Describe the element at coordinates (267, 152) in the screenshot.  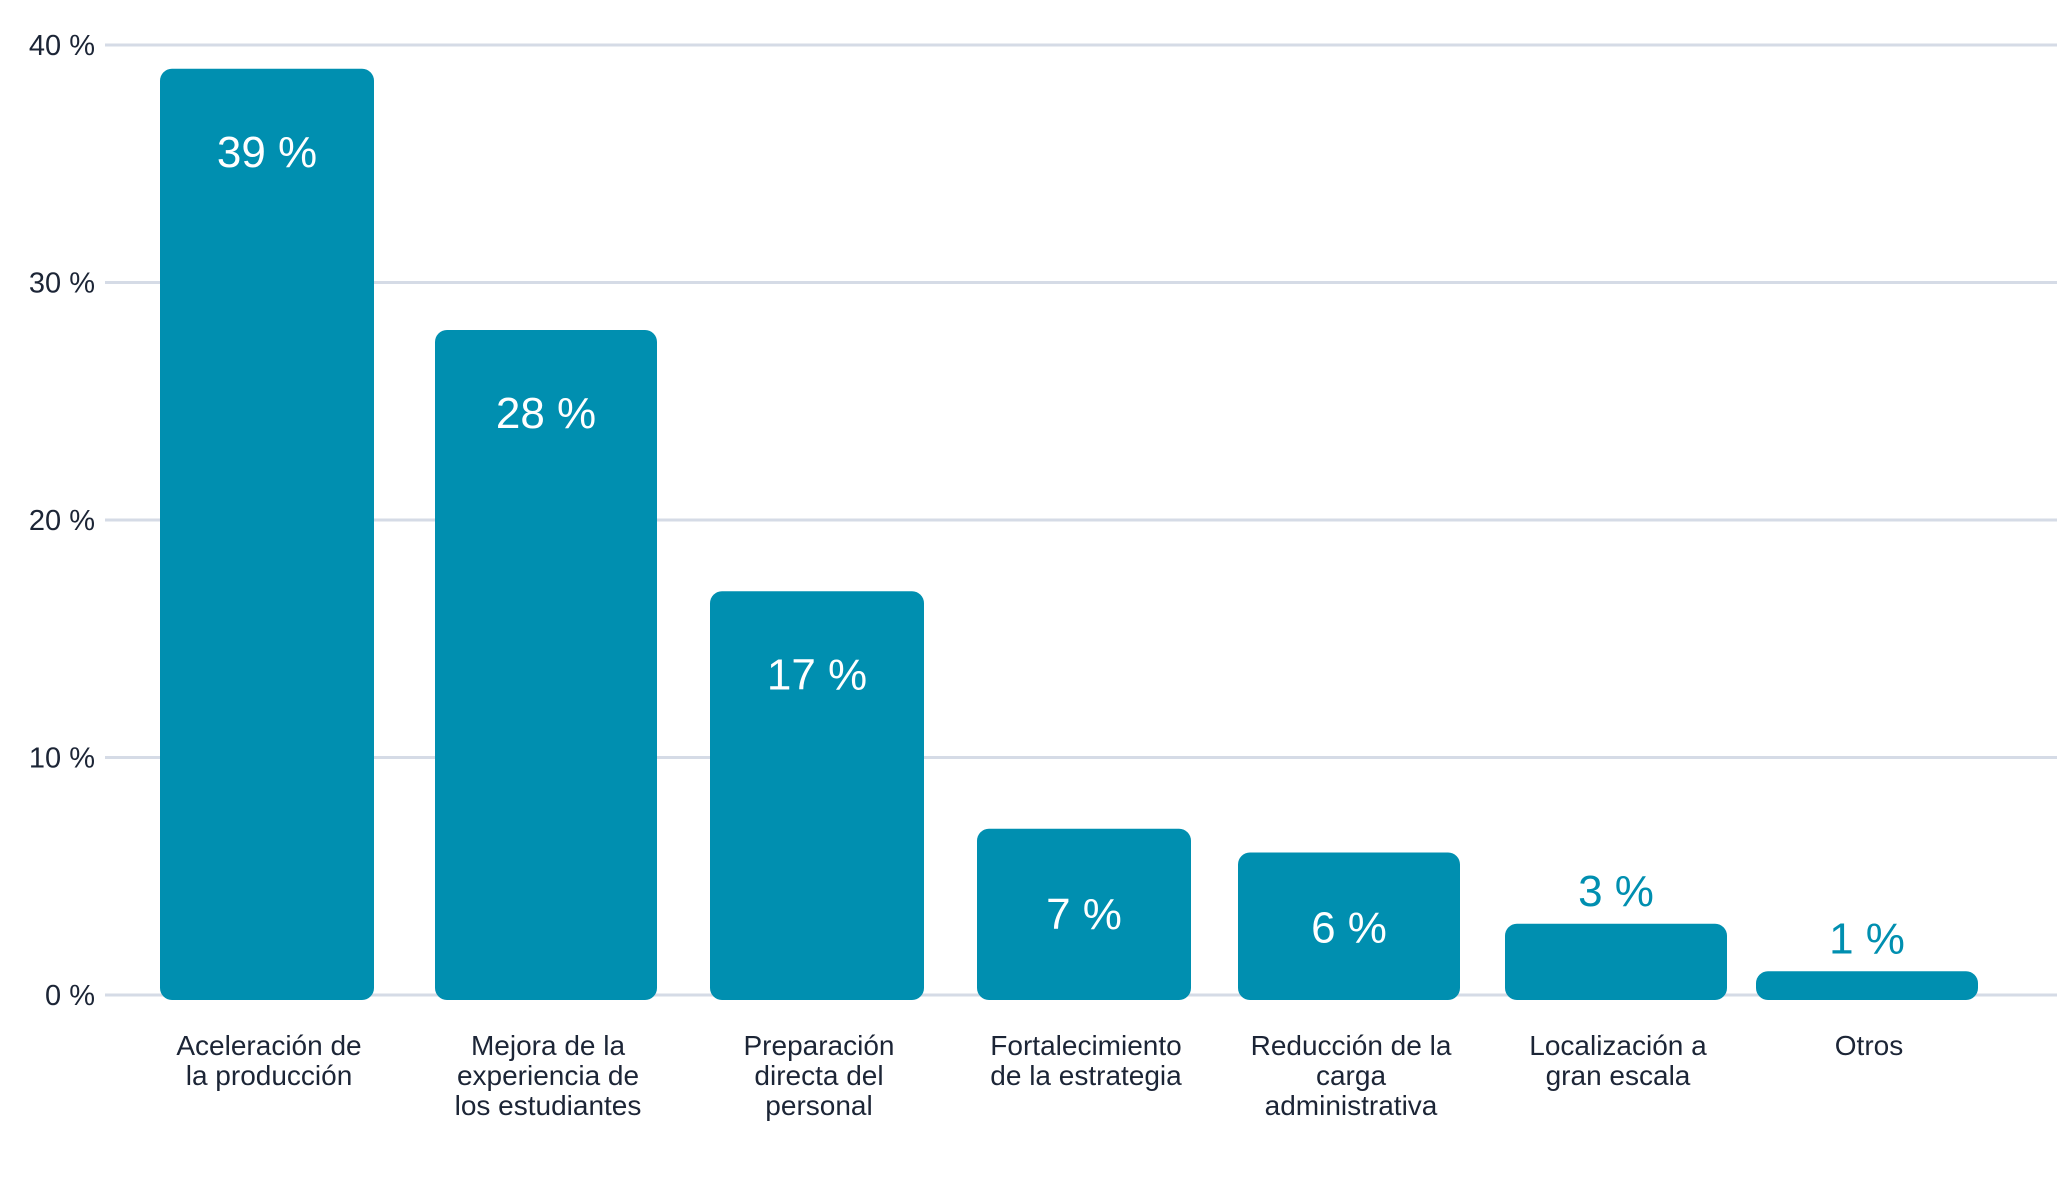
I see `bar-value-label: 39 %` at that location.